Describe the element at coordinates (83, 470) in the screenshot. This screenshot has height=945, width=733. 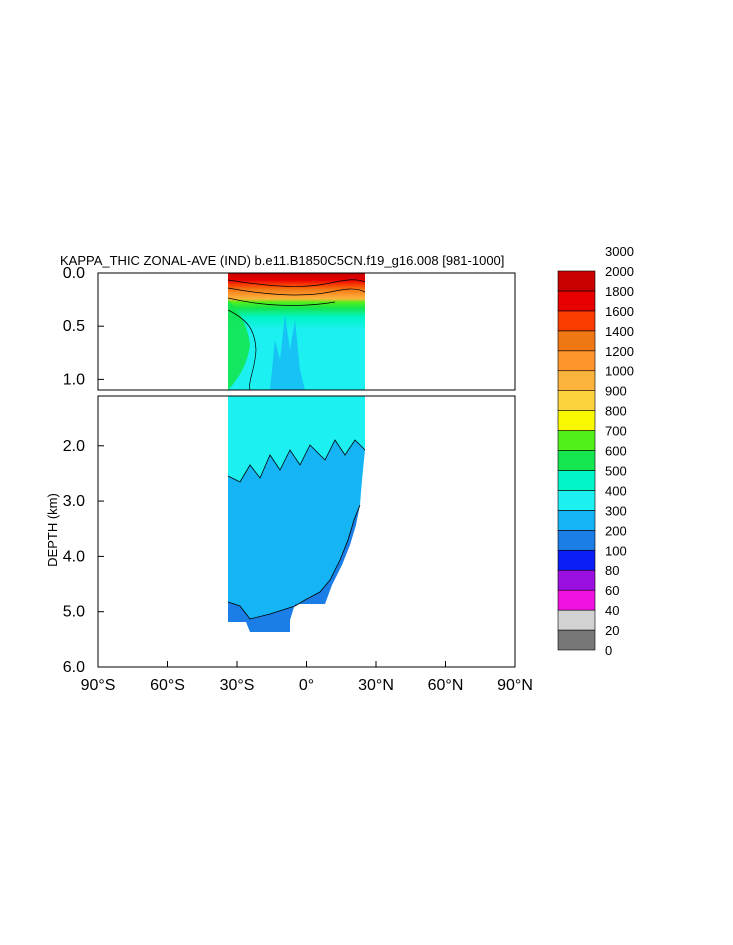
I see `y-axis-ticks: 0.0 0.5 1.0 2.0 3.0 4.0 5.0 6.0` at that location.